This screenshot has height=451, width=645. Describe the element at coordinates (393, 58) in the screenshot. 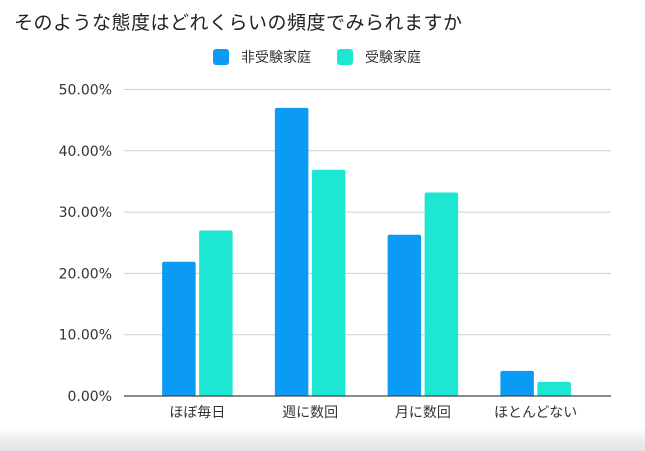

I see `legend-label: 受験家庭` at that location.